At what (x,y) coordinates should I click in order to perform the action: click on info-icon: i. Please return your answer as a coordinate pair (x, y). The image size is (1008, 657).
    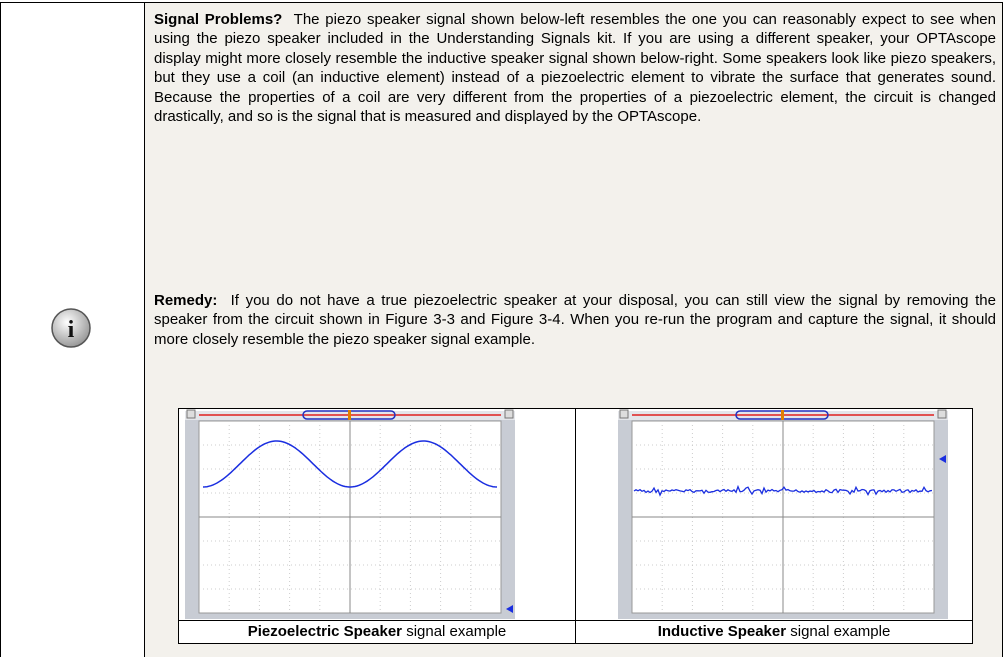
    Looking at the image, I should click on (71, 328).